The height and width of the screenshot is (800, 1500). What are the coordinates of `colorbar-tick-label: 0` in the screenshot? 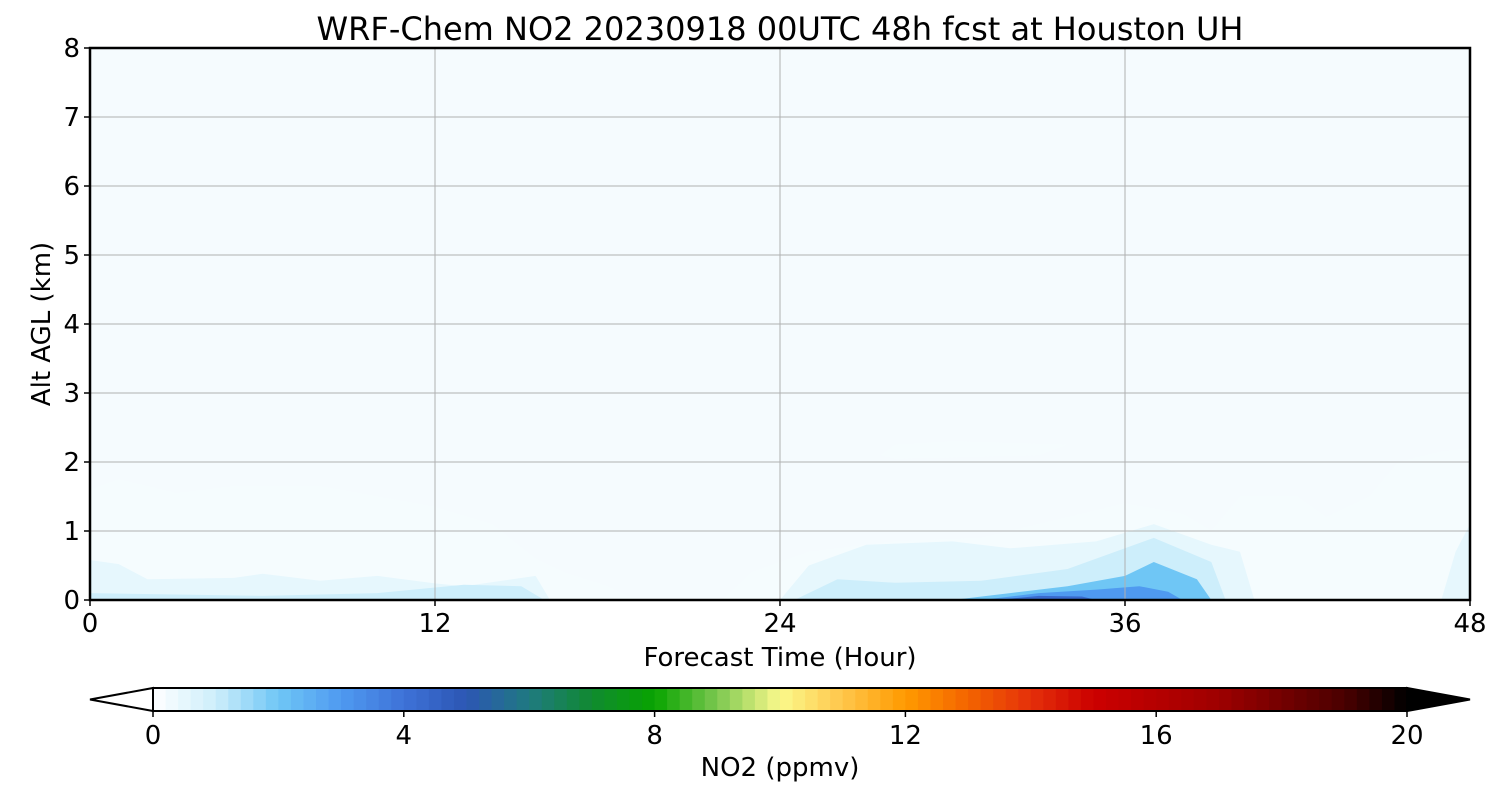 It's located at (153, 736).